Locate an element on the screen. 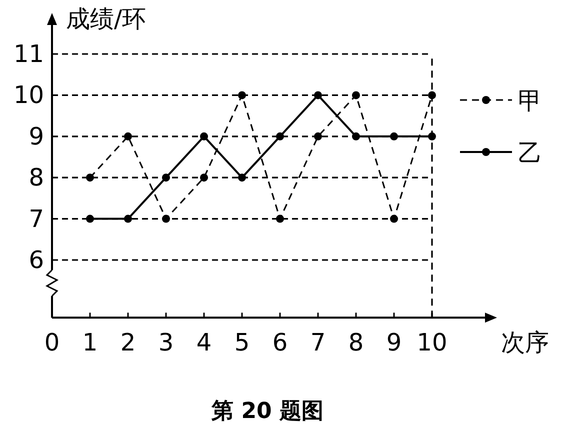  x-tick-label: 3 is located at coordinates (166, 342).